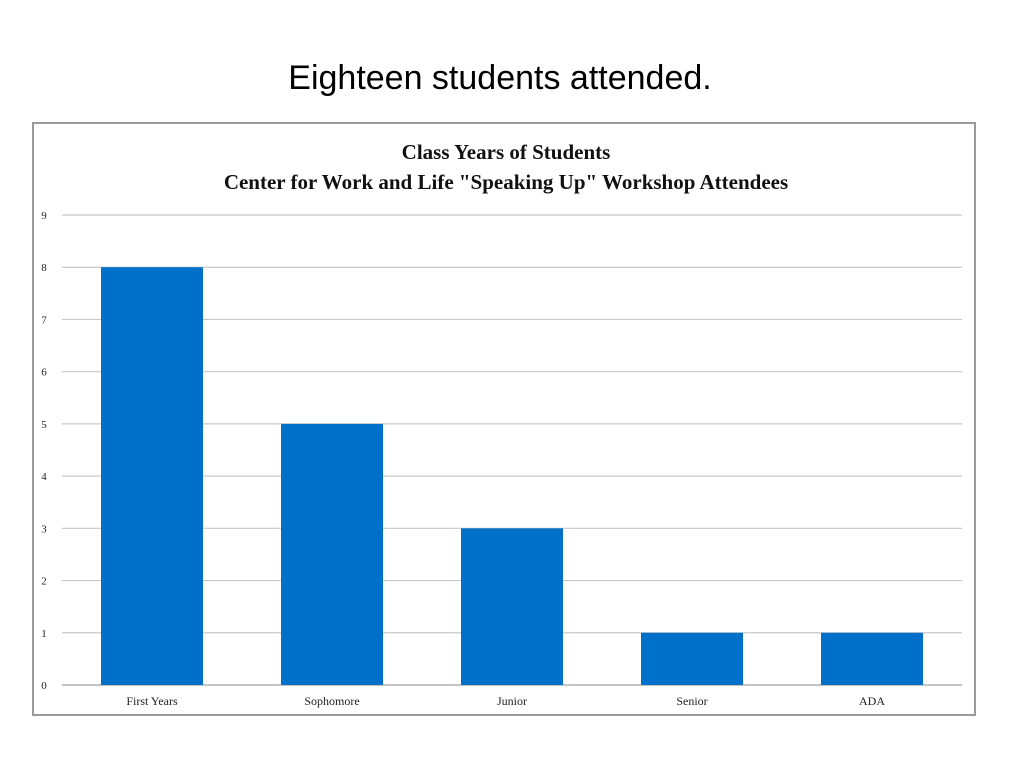 The width and height of the screenshot is (1024, 768). I want to click on y-tick-label: 0, so click(44, 686).